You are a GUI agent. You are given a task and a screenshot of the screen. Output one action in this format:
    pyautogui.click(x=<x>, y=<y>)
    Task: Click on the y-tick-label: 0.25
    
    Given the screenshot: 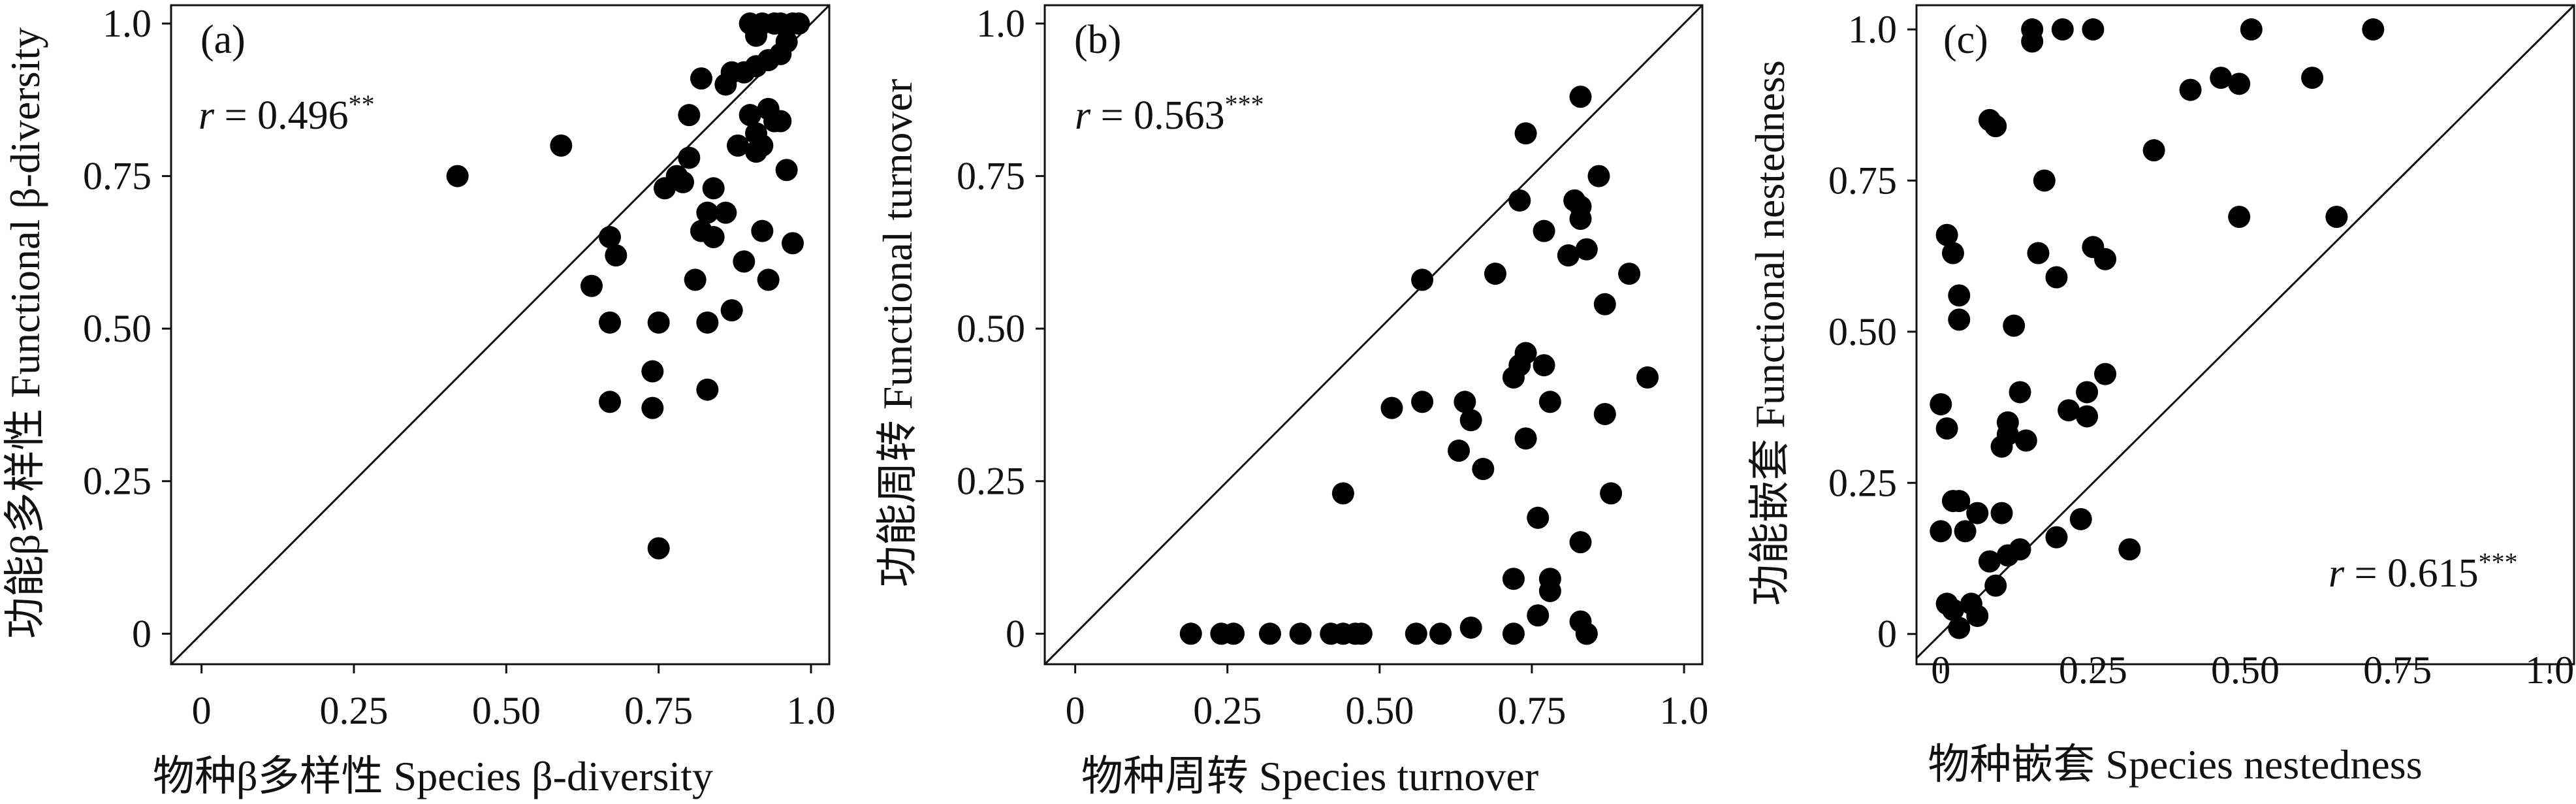 What is the action you would take?
    pyautogui.click(x=991, y=482)
    